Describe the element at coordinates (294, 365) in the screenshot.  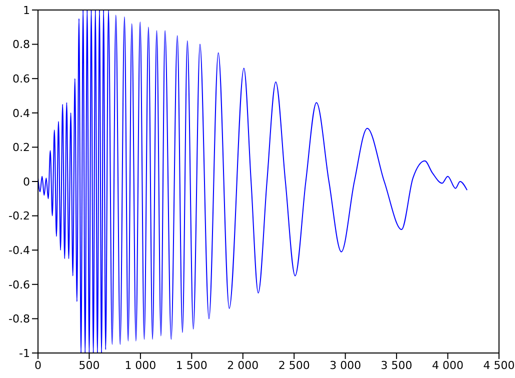
I see `x-tick-label: 2 500` at that location.